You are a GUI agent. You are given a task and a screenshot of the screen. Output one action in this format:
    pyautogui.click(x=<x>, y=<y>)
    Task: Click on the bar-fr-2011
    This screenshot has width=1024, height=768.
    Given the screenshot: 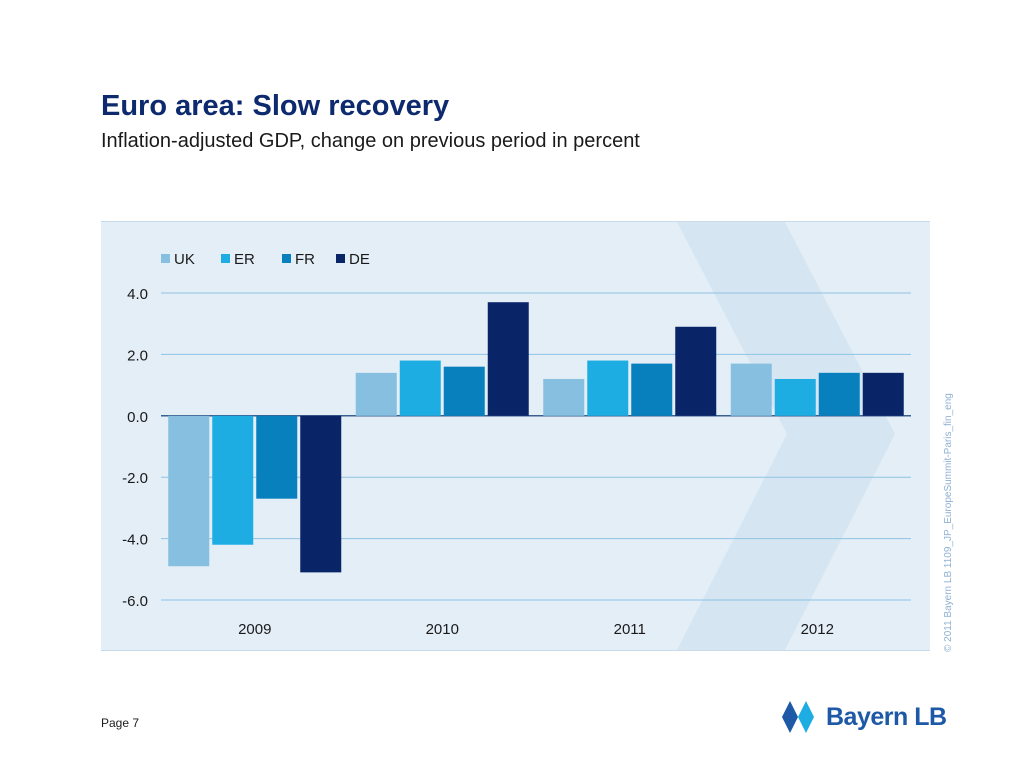 What is the action you would take?
    pyautogui.click(x=652, y=389)
    